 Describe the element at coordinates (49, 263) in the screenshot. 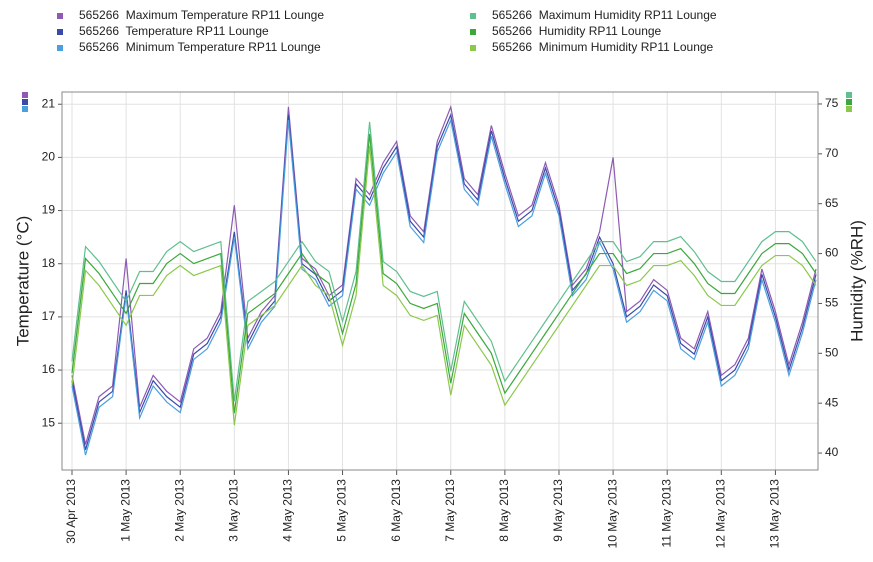

I see `y-tick-label: 18` at that location.